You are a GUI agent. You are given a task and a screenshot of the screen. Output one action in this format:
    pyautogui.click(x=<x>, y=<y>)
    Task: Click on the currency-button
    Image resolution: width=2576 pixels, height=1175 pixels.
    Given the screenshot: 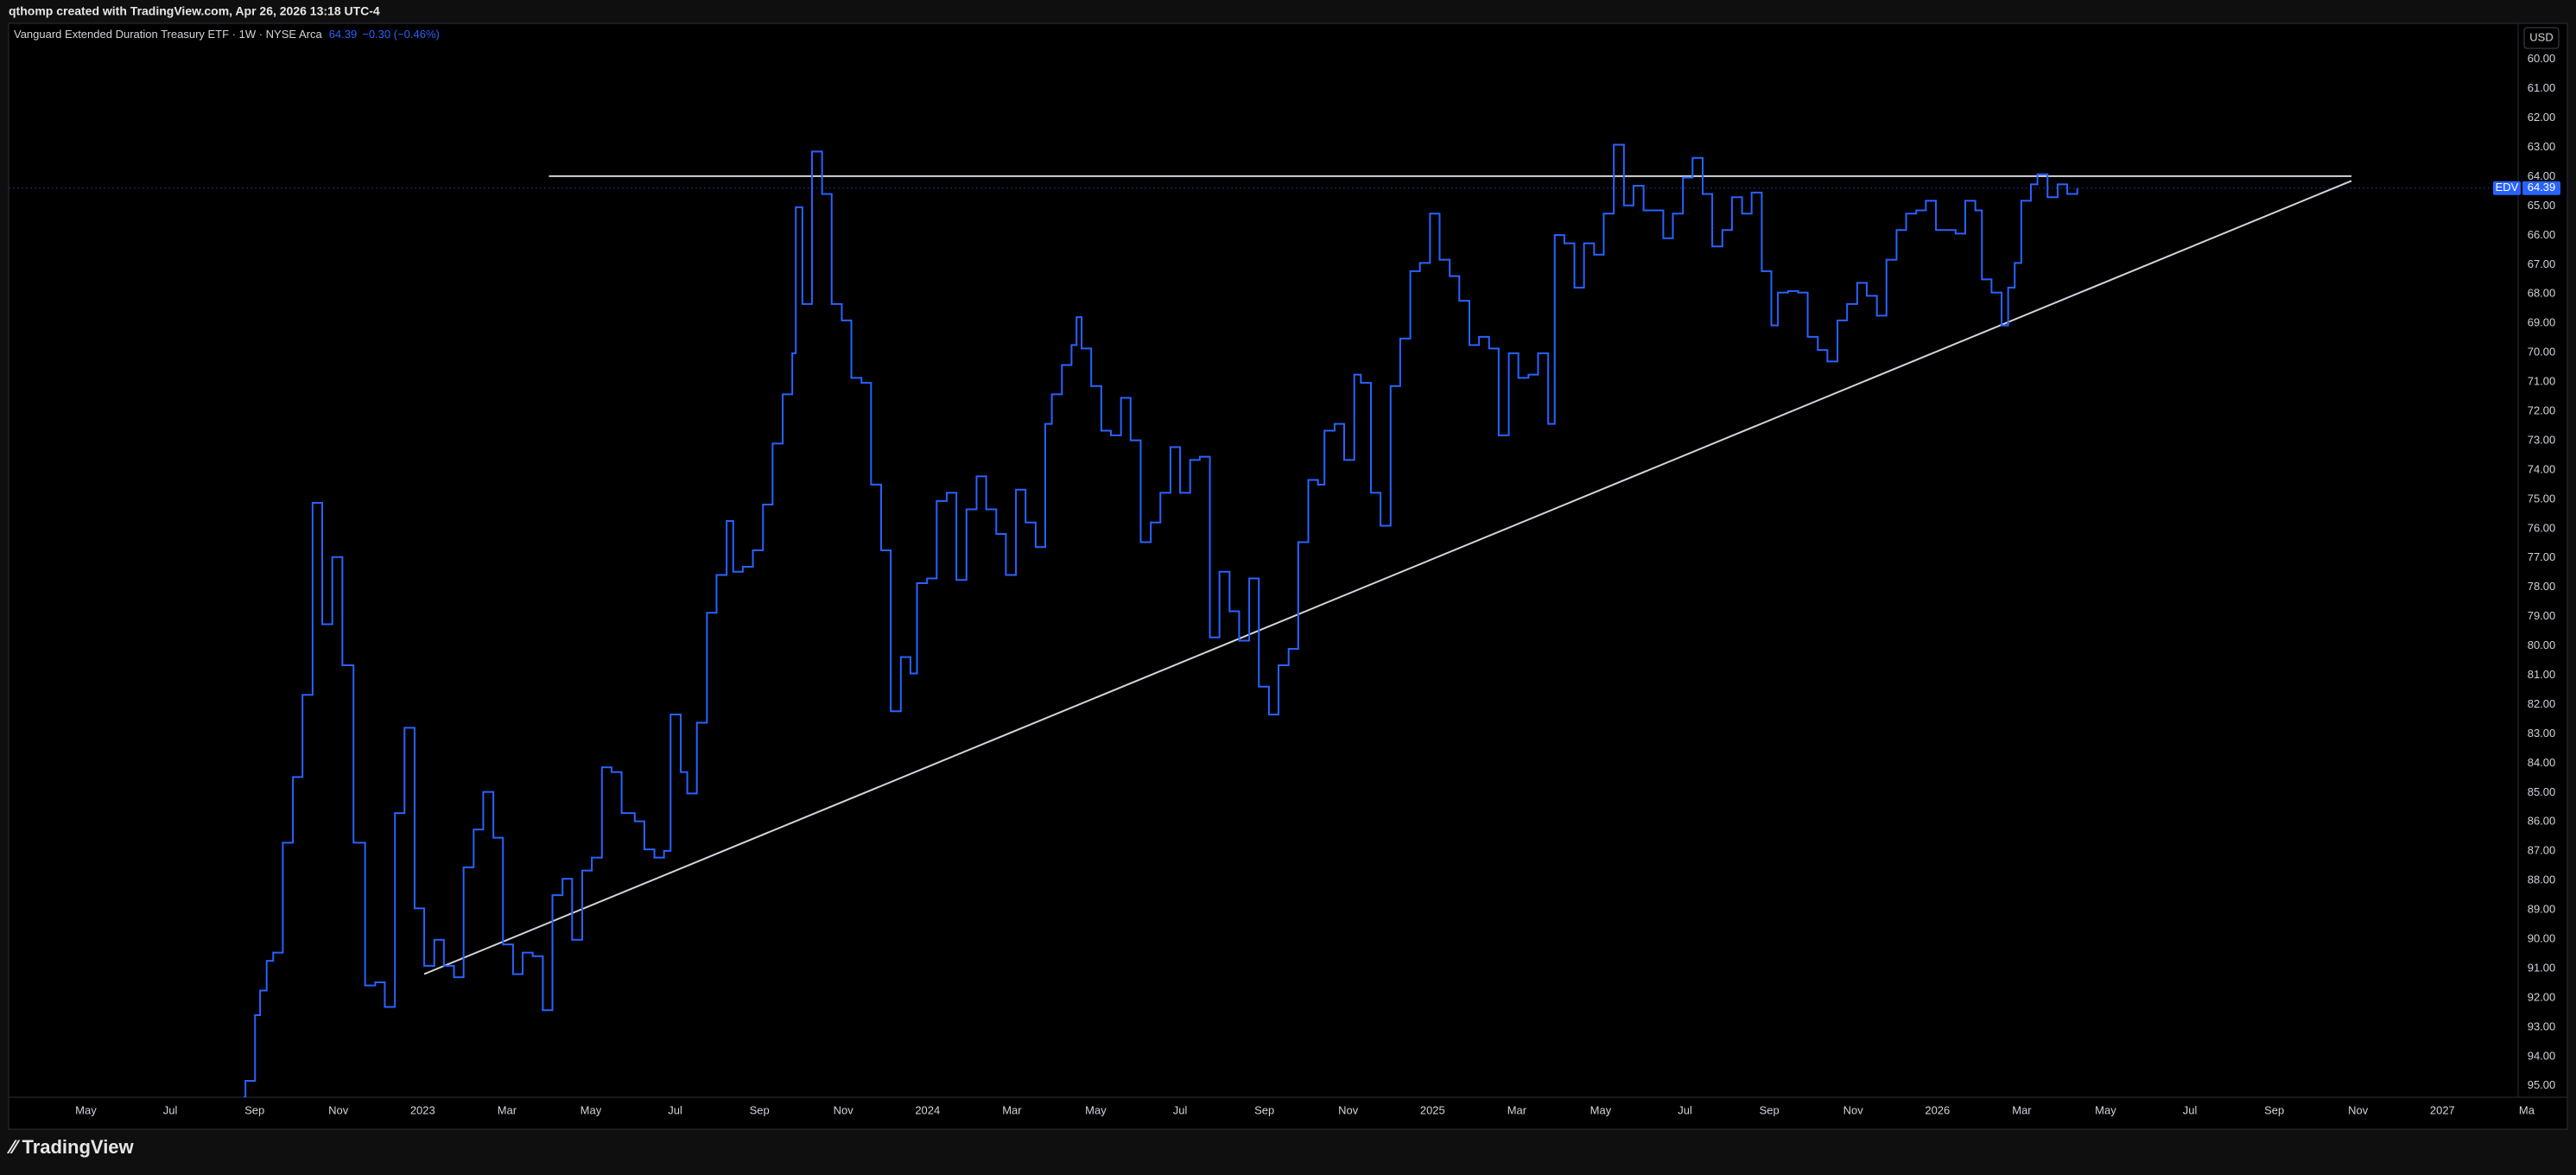 What is the action you would take?
    pyautogui.click(x=2541, y=38)
    